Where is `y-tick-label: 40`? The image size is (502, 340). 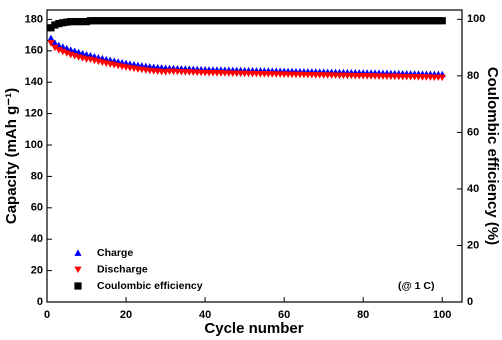
y-tick-label: 40 is located at coordinates (37, 239).